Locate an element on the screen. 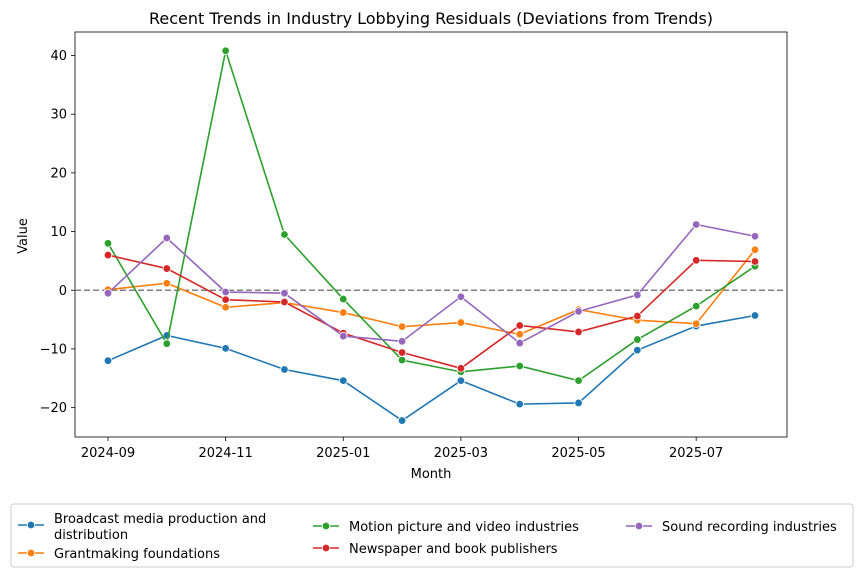  y-tick-label: 20 is located at coordinates (58, 173).